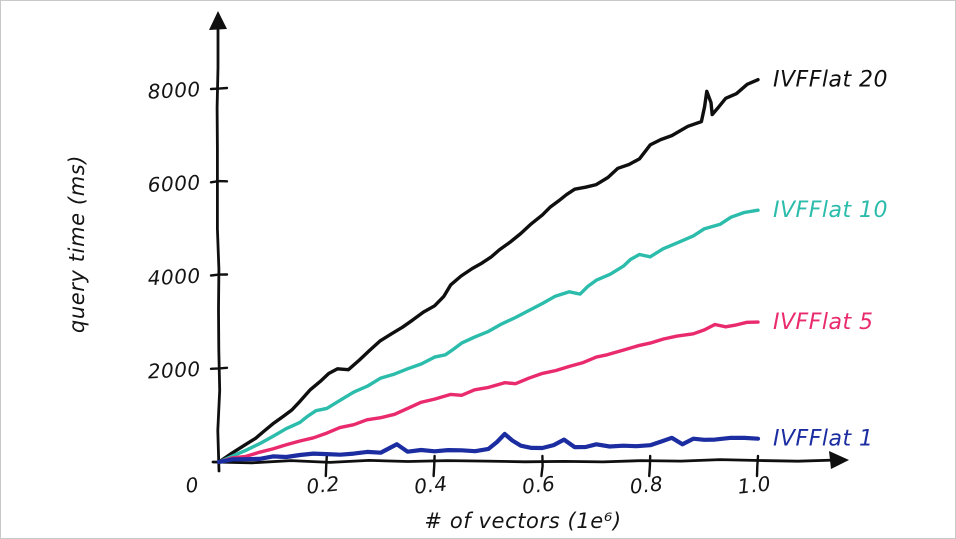 The height and width of the screenshot is (539, 956). Describe the element at coordinates (823, 439) in the screenshot. I see `series-label-ivfflat-1: IVFFlat 1` at that location.